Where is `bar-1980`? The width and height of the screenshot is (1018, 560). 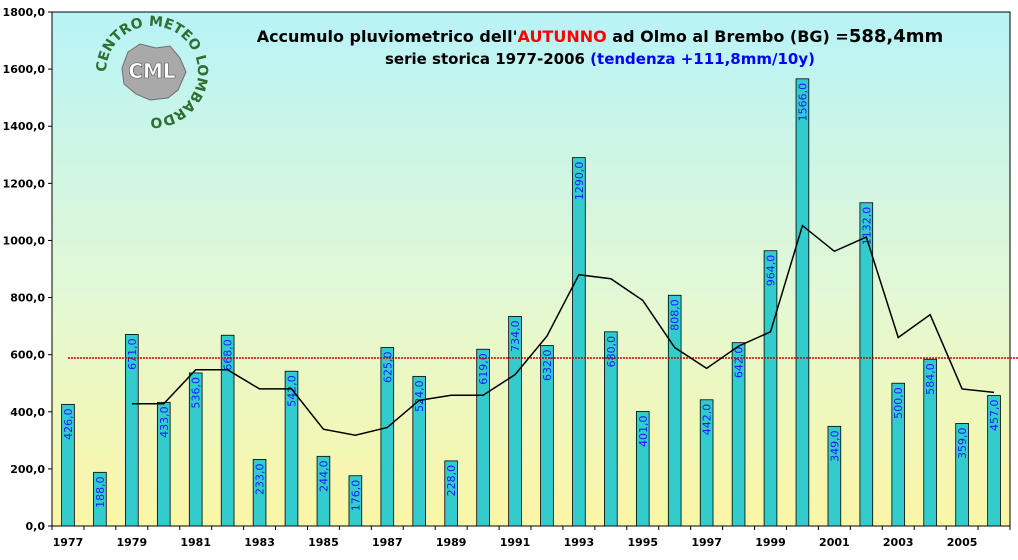 bar-1980 is located at coordinates (163, 464).